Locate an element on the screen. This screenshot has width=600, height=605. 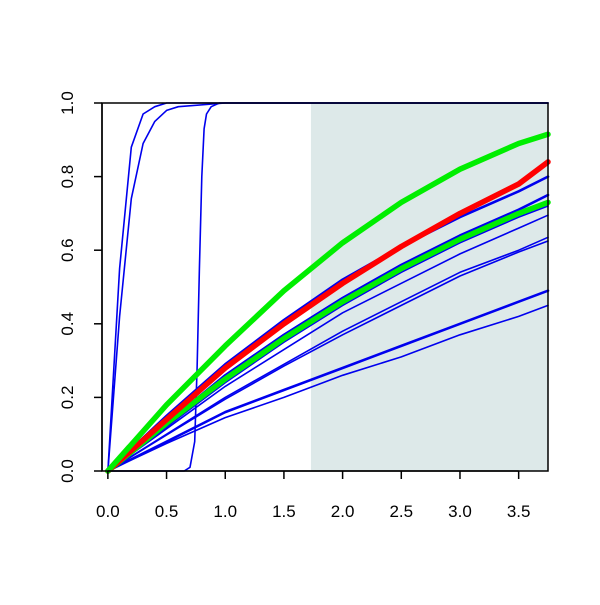
x-tick-label: 1.5 is located at coordinates (284, 511).